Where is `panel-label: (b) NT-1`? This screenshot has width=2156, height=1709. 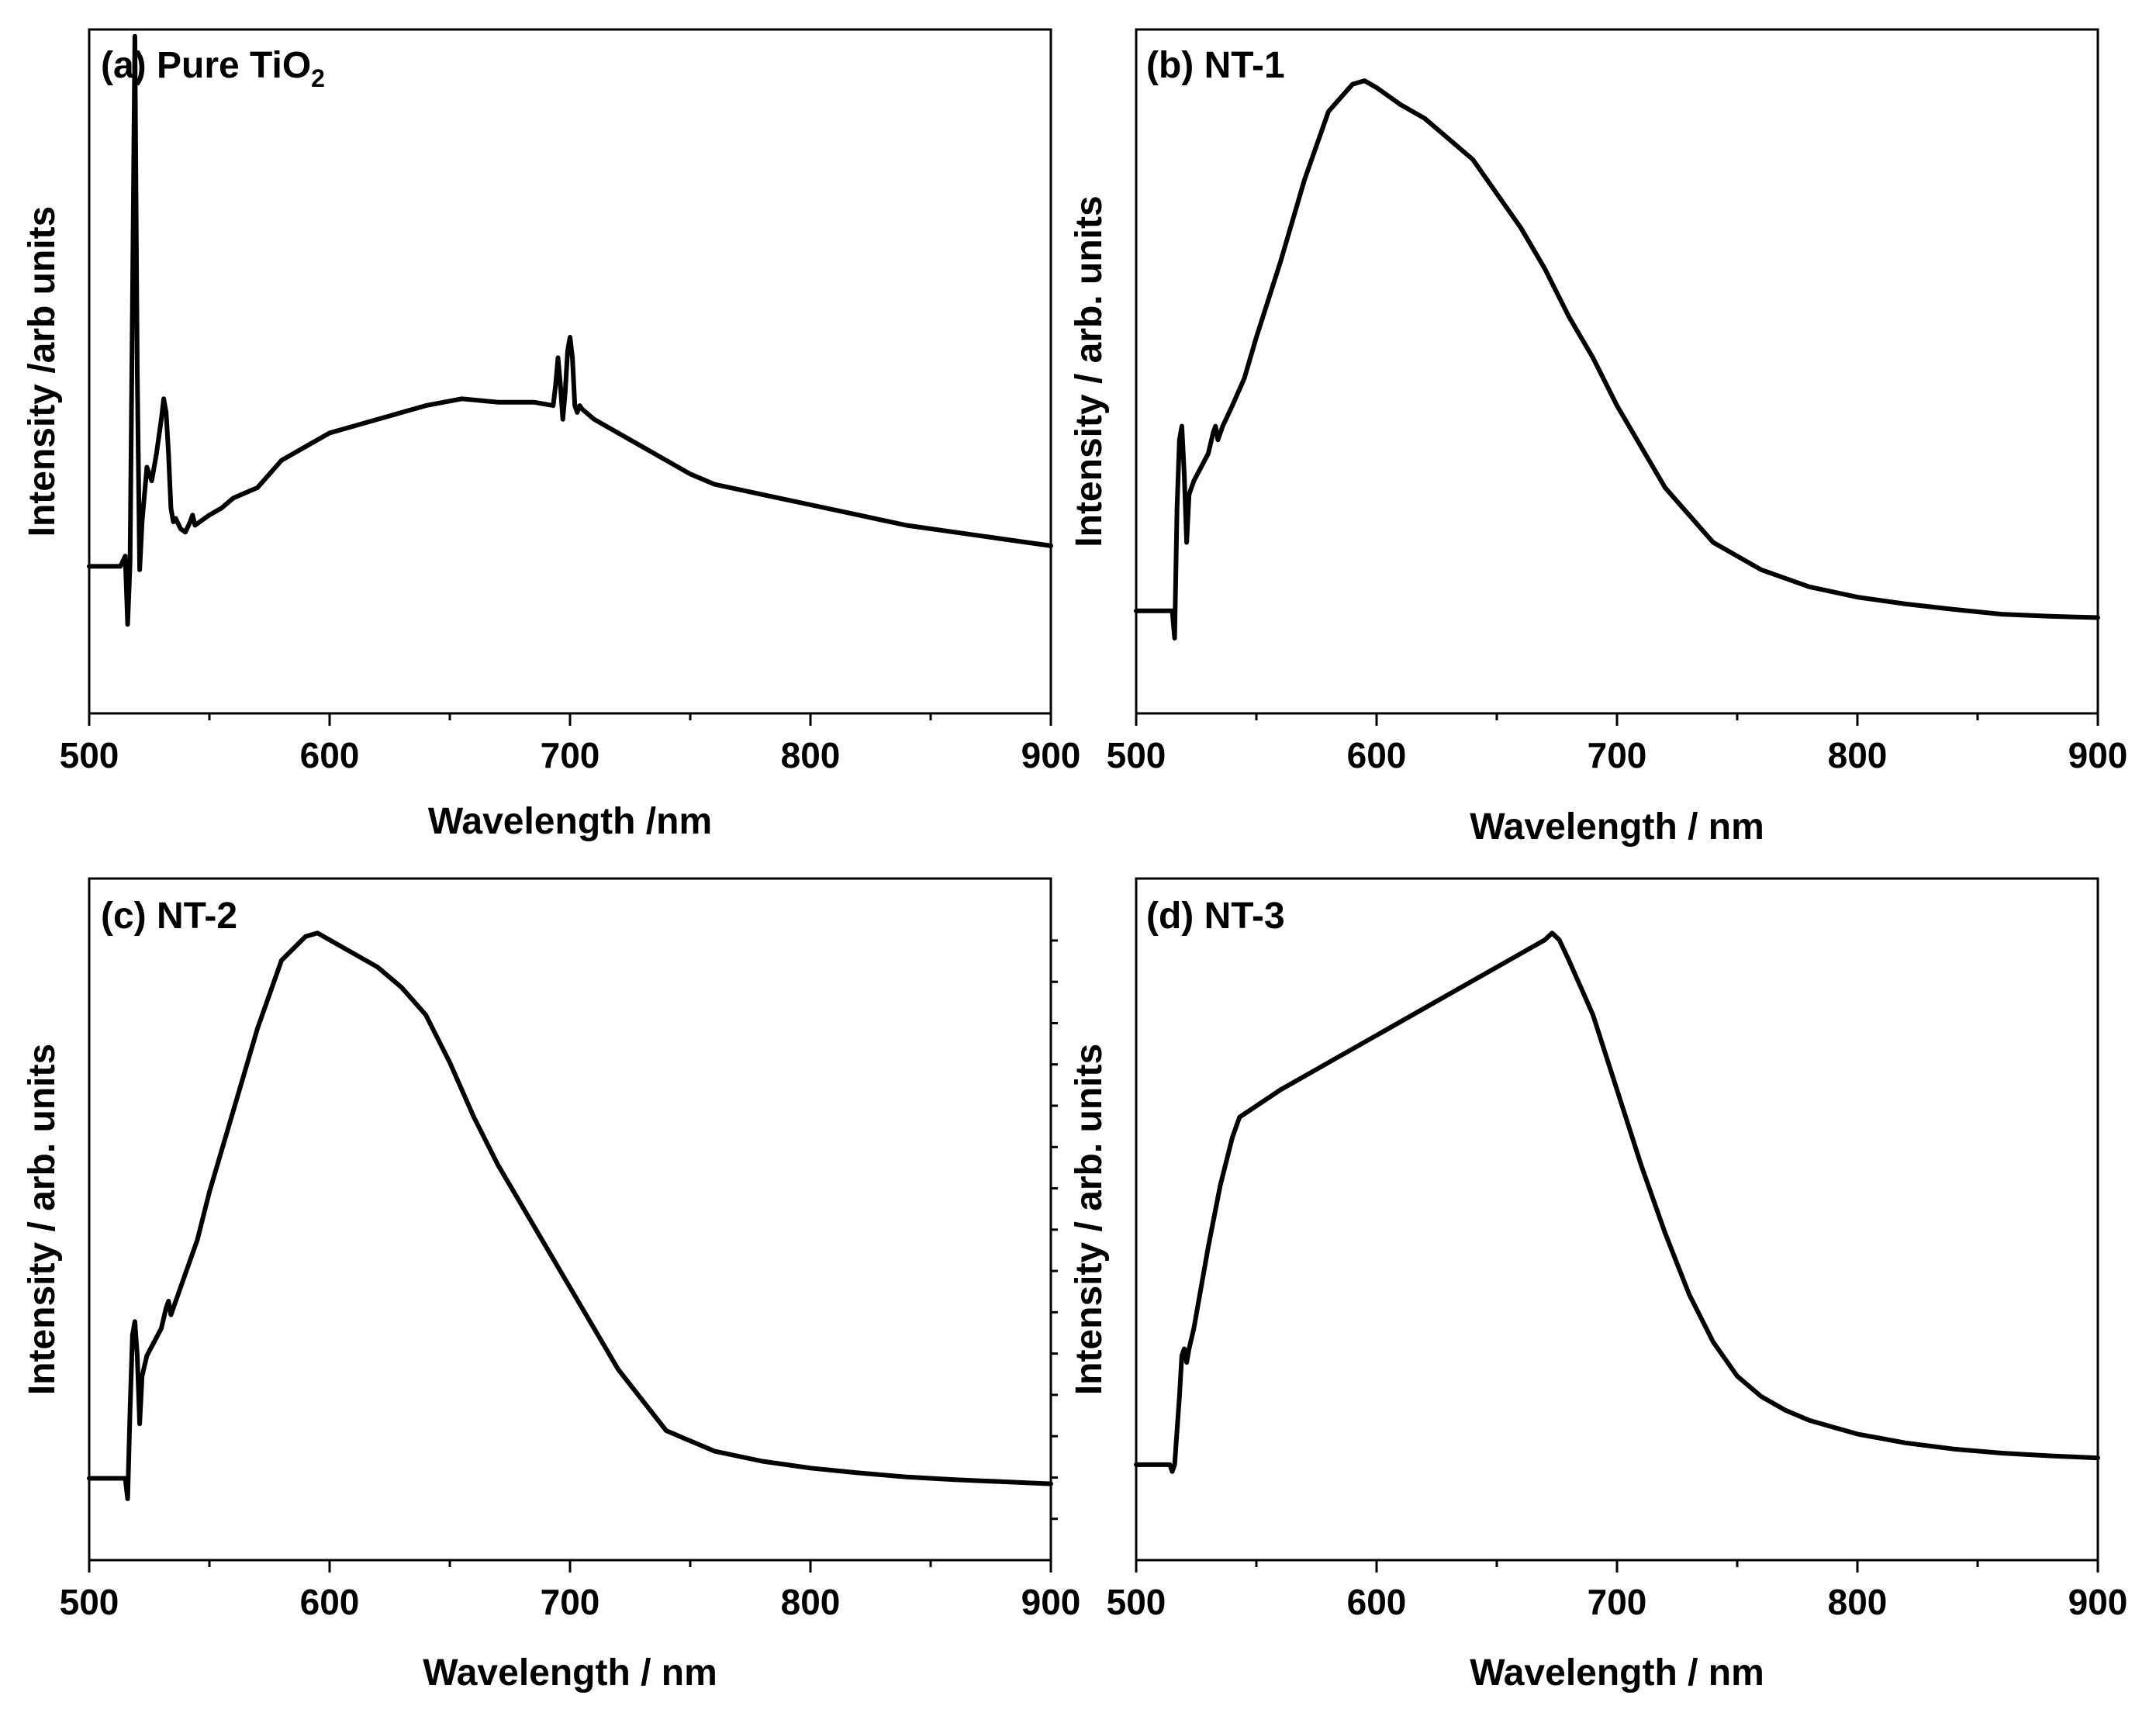
panel-label: (b) NT-1 is located at coordinates (1215, 65).